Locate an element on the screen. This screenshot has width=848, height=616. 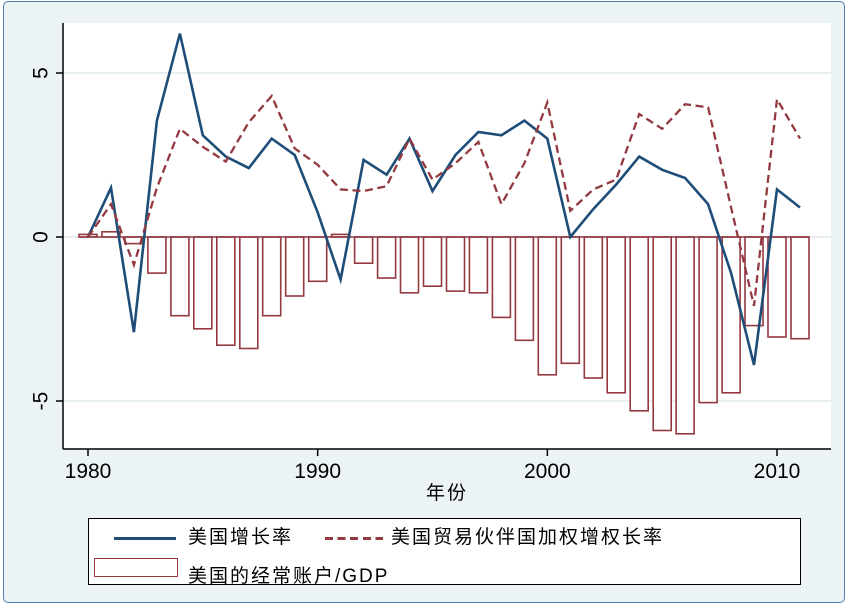
x-tick-label: 1990 is located at coordinates (317, 471).